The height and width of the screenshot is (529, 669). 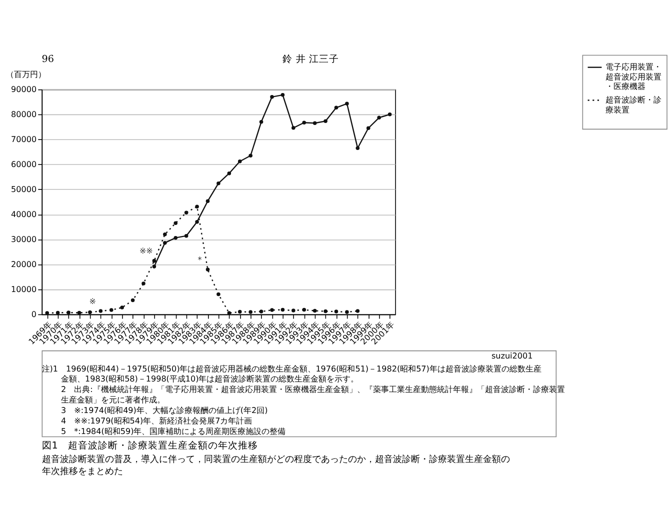 I want to click on y-tick-label: 50000, so click(x=24, y=189).